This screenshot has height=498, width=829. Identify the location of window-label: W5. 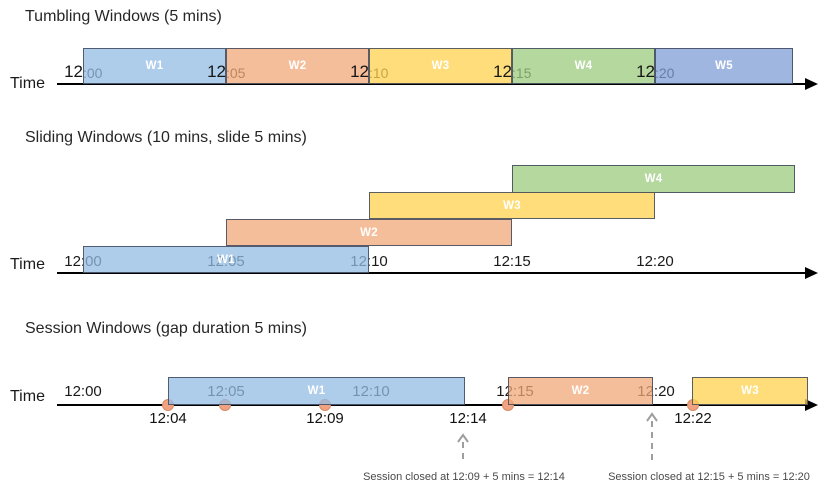
(724, 66).